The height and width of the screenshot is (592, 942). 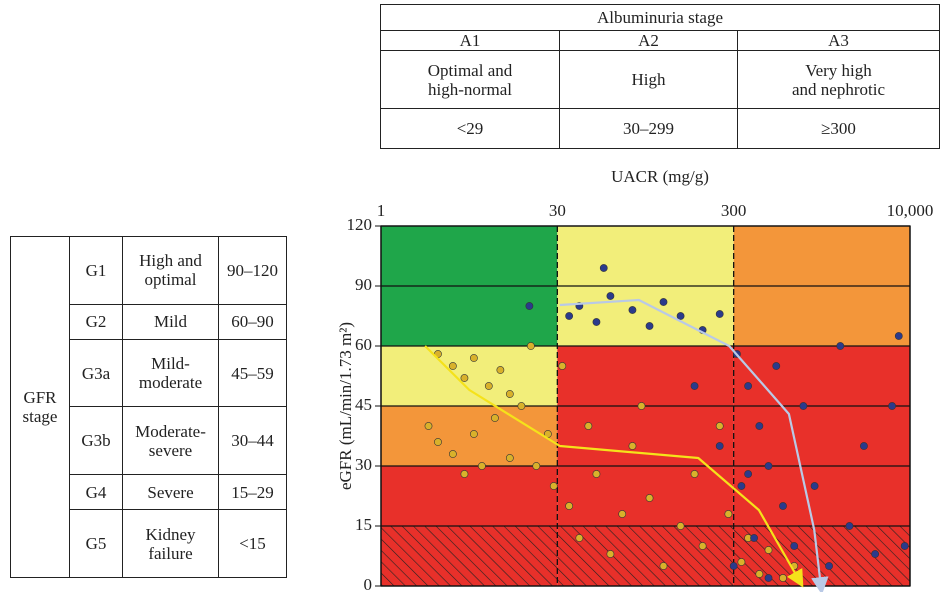 What do you see at coordinates (96, 543) in the screenshot?
I see `stage: G5` at bounding box center [96, 543].